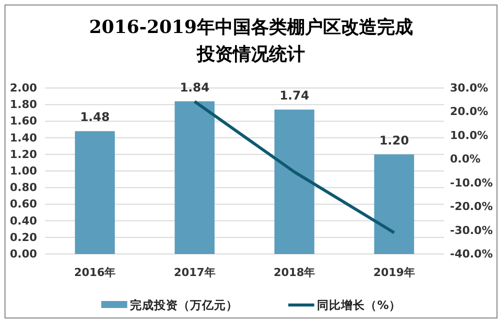  I want to click on y2-tick-label: -30.0%, so click(471, 230).